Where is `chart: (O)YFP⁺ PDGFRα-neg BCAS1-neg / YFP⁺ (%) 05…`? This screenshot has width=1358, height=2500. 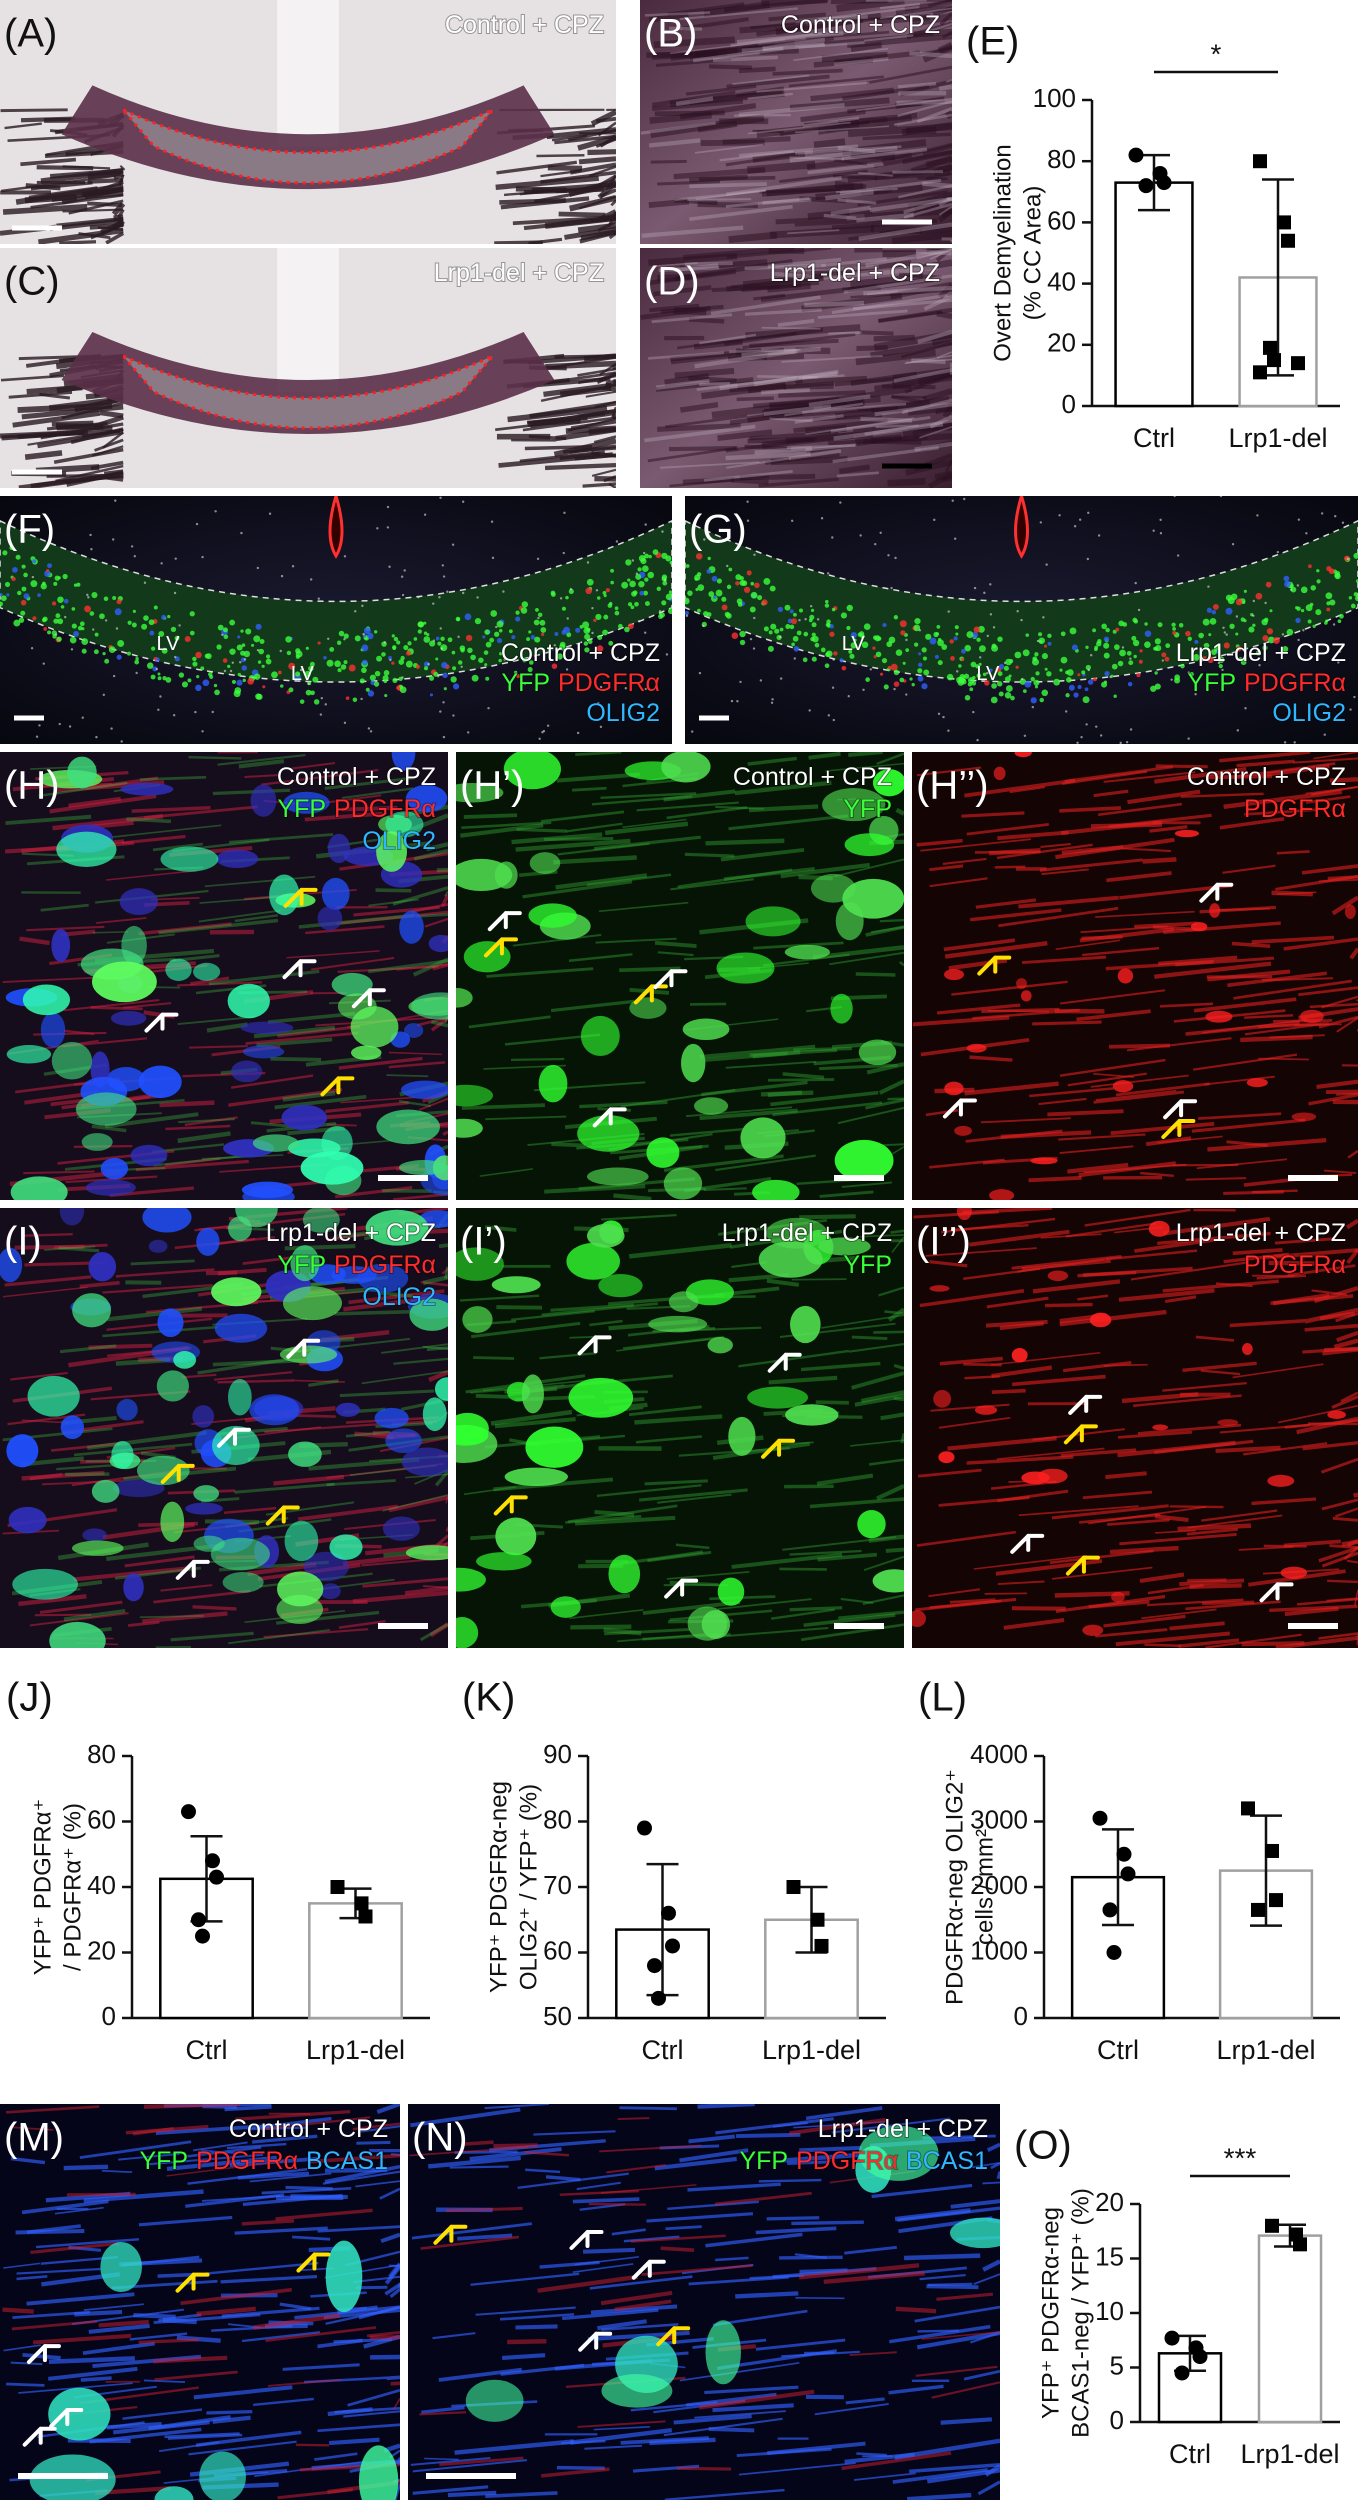
chart: (O)YFP⁺ PDGFRα-neg BCAS1-neg / YFP⁺ (%) 05… is located at coordinates (1177, 2296).